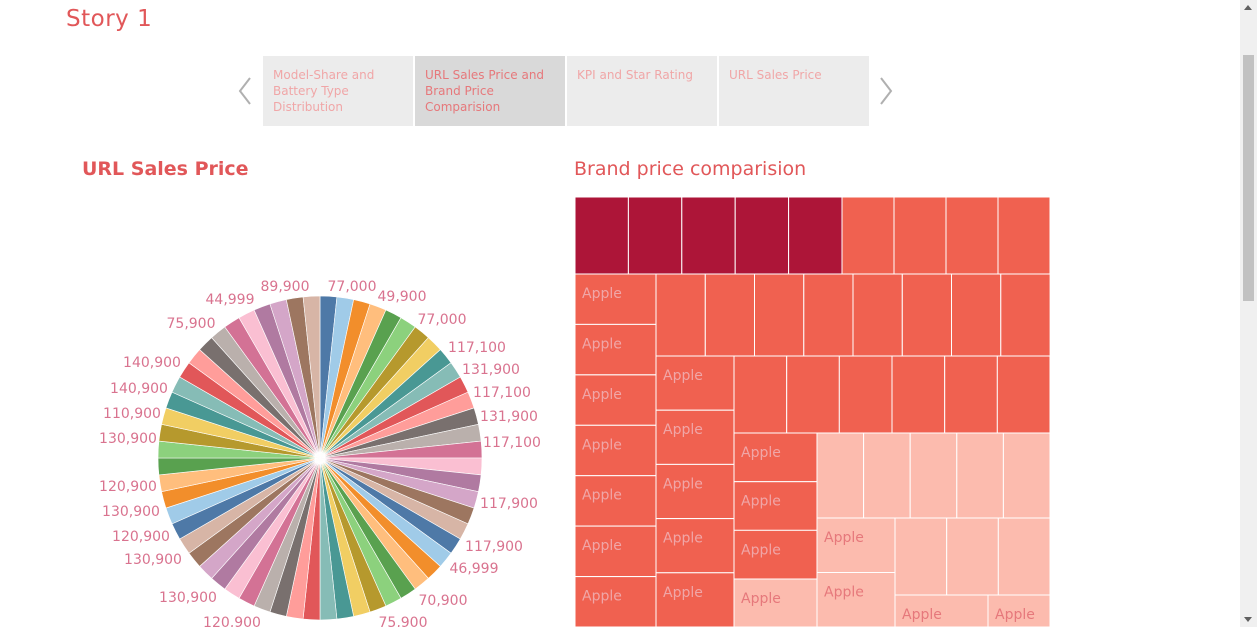 This screenshot has width=1257, height=627. Describe the element at coordinates (642, 91) in the screenshot. I see `tab-kpi-star-rating: KPI and Star Rating` at that location.